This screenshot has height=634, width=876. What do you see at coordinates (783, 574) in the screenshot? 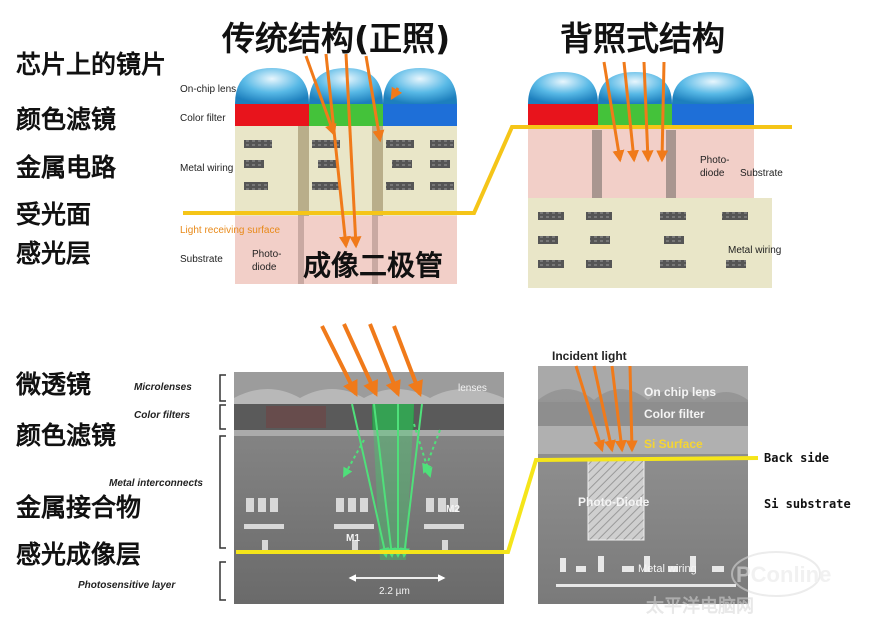
I see `watermark-brand: PConline` at bounding box center [783, 574].